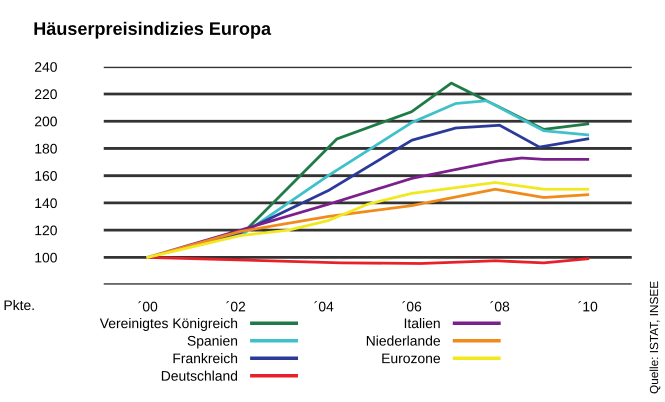 The image size is (665, 402). I want to click on source-note: Quelle: ISTAT, INSEE, so click(655, 337).